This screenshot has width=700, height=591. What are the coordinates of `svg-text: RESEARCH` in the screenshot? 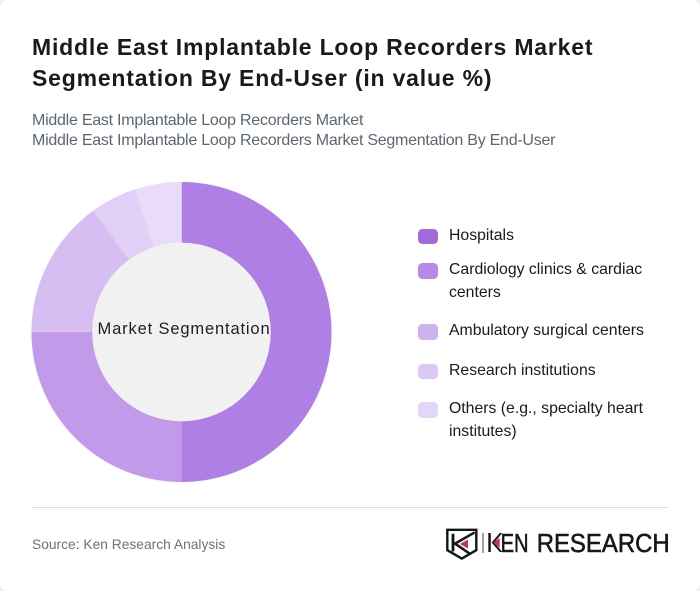 It's located at (603, 543).